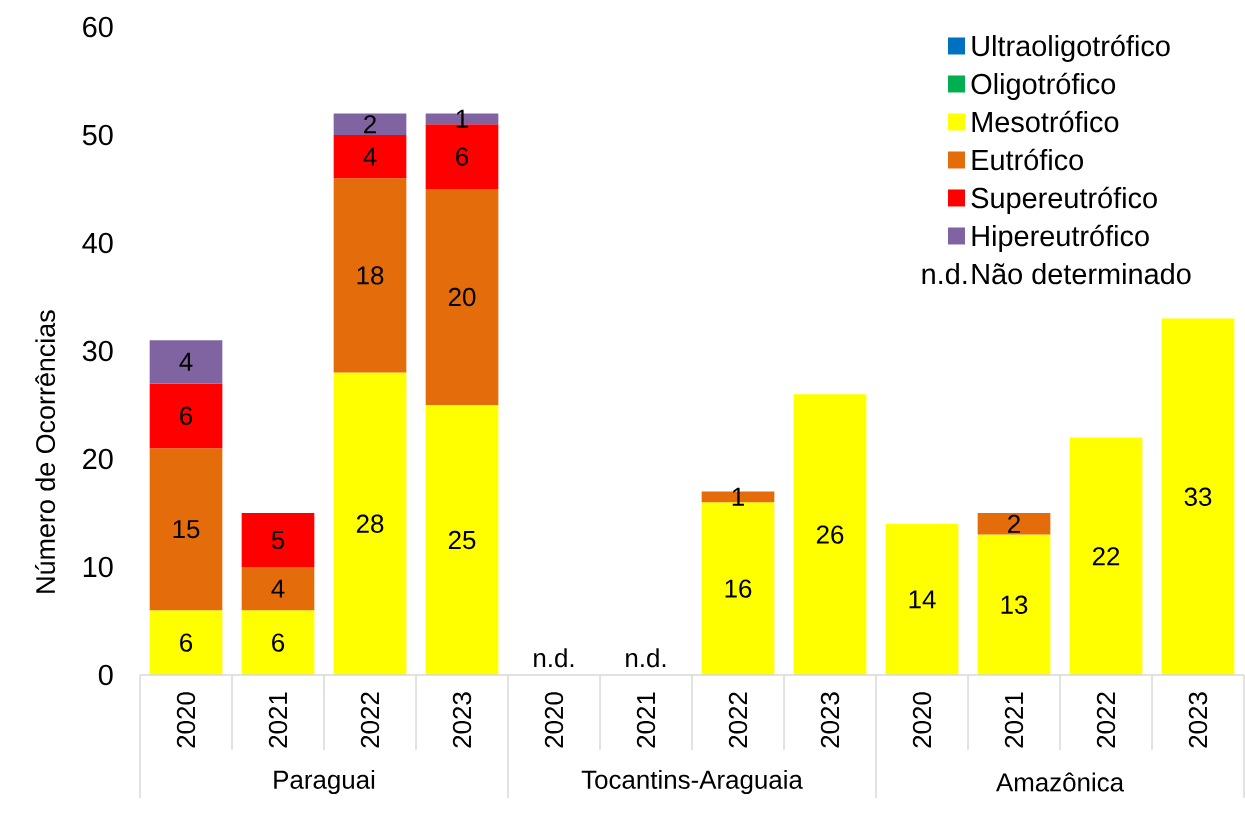  I want to click on data-label: 26, so click(830, 534).